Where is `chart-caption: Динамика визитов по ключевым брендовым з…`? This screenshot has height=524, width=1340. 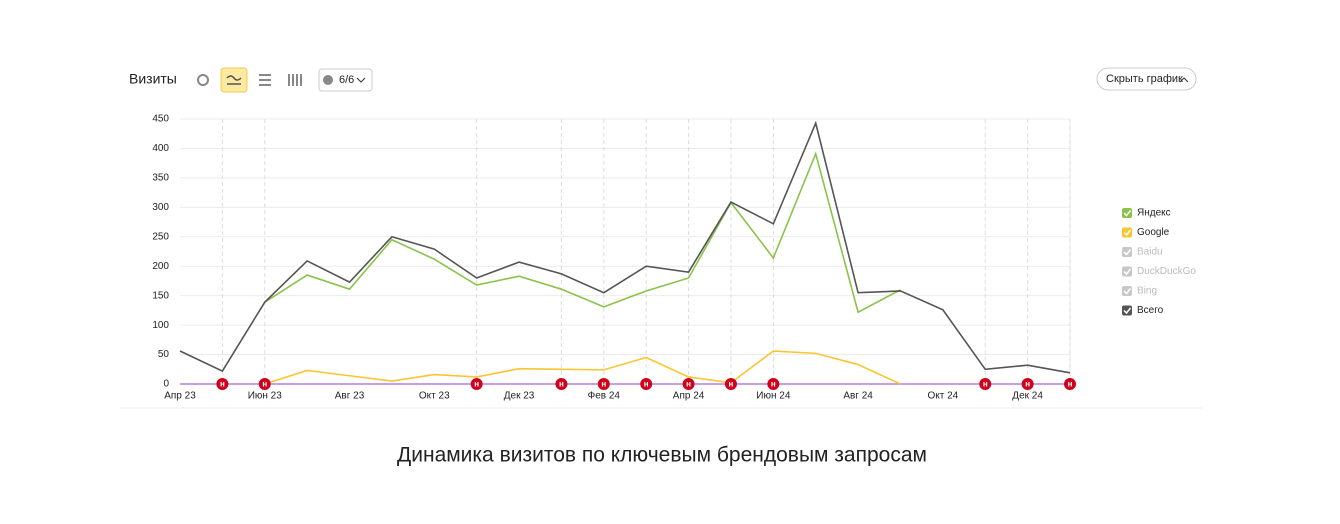 chart-caption: Динамика визитов по ключевым брендовым з… is located at coordinates (662, 455).